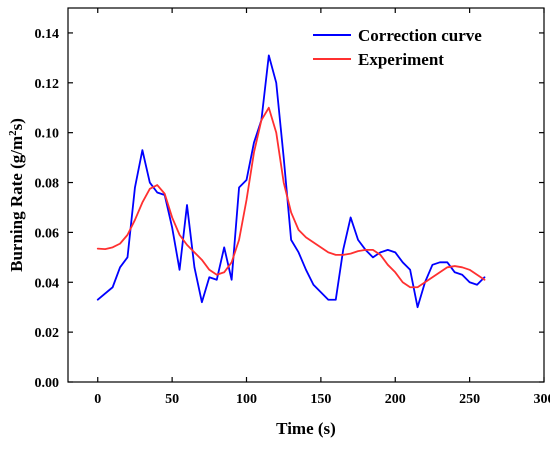 The image size is (550, 449). Describe the element at coordinates (16, 204) in the screenshot. I see `y-axis-title-prefix: Burning Rate (g/m` at that location.